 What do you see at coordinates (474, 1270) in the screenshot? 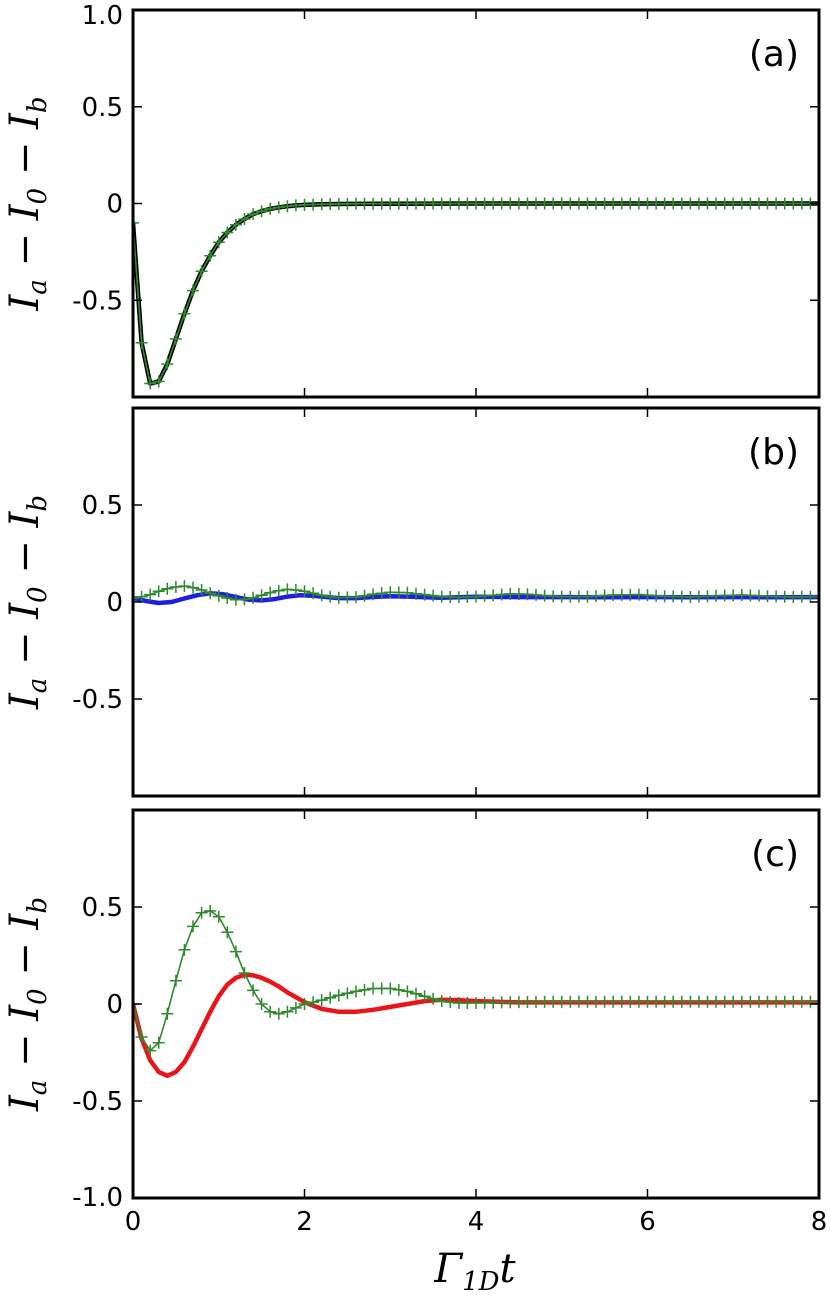
I see `x-axis-title: Γ1Dt` at bounding box center [474, 1270].